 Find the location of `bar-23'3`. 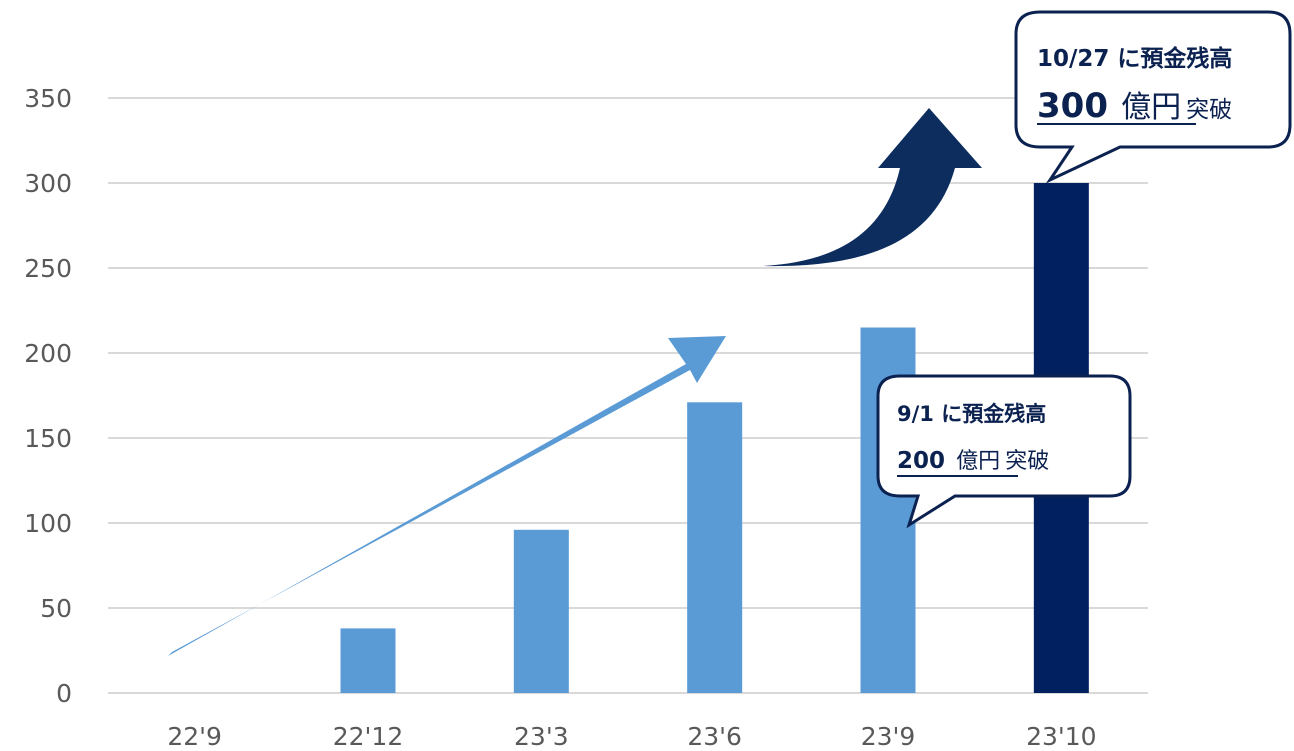

bar-23'3 is located at coordinates (541, 611).